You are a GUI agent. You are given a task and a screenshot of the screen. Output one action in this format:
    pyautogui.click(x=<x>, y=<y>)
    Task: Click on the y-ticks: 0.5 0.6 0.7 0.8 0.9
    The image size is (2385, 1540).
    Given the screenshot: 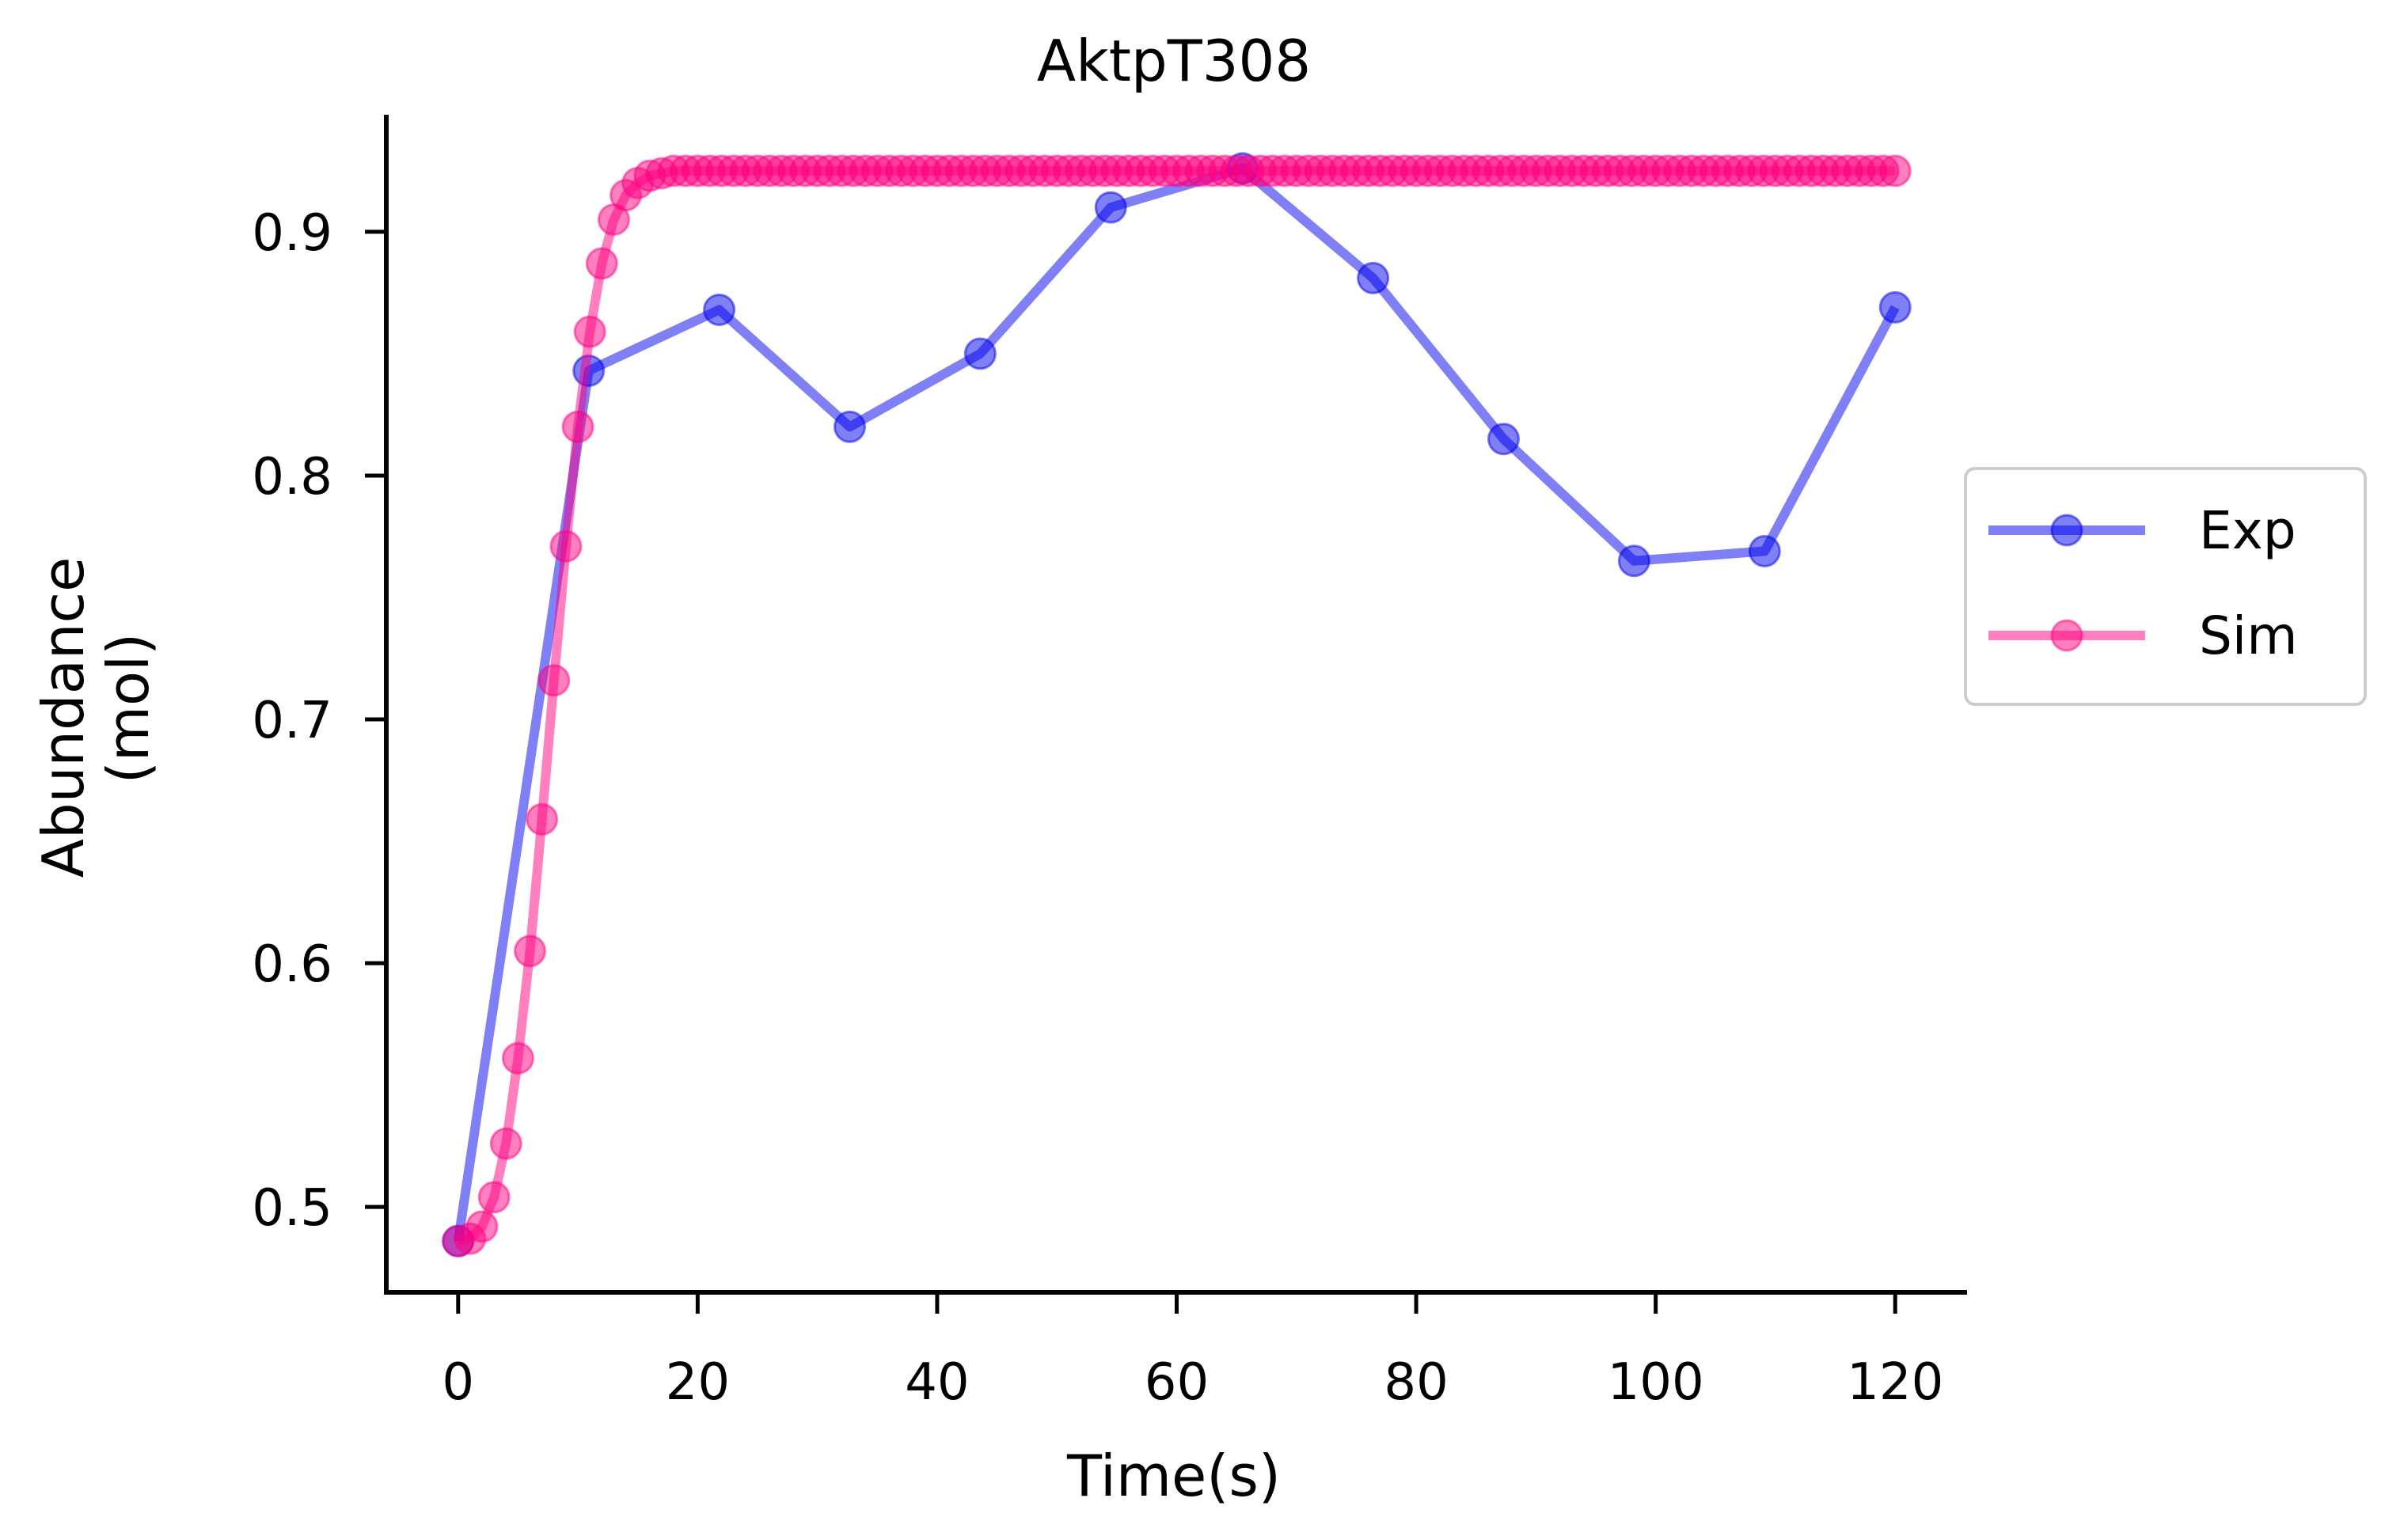 What is the action you would take?
    pyautogui.click(x=319, y=721)
    